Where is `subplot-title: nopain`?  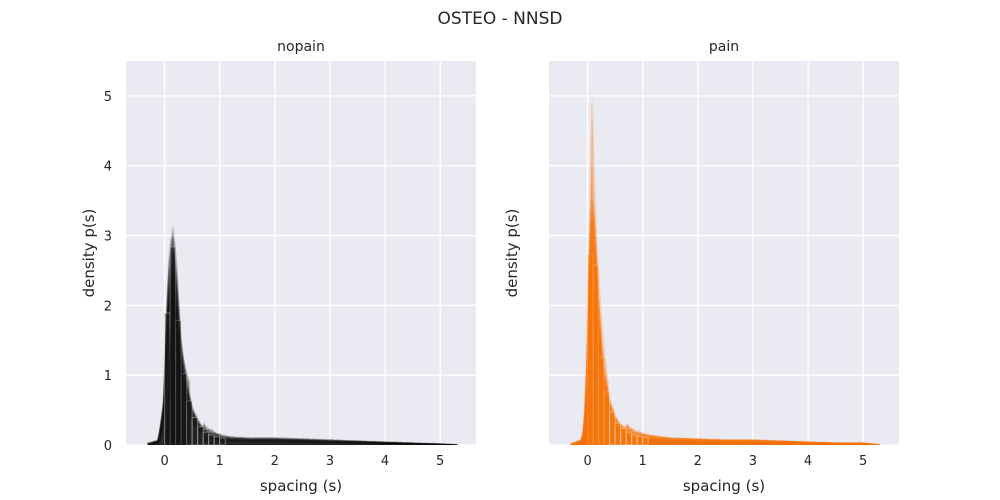
subplot-title: nopain is located at coordinates (301, 47).